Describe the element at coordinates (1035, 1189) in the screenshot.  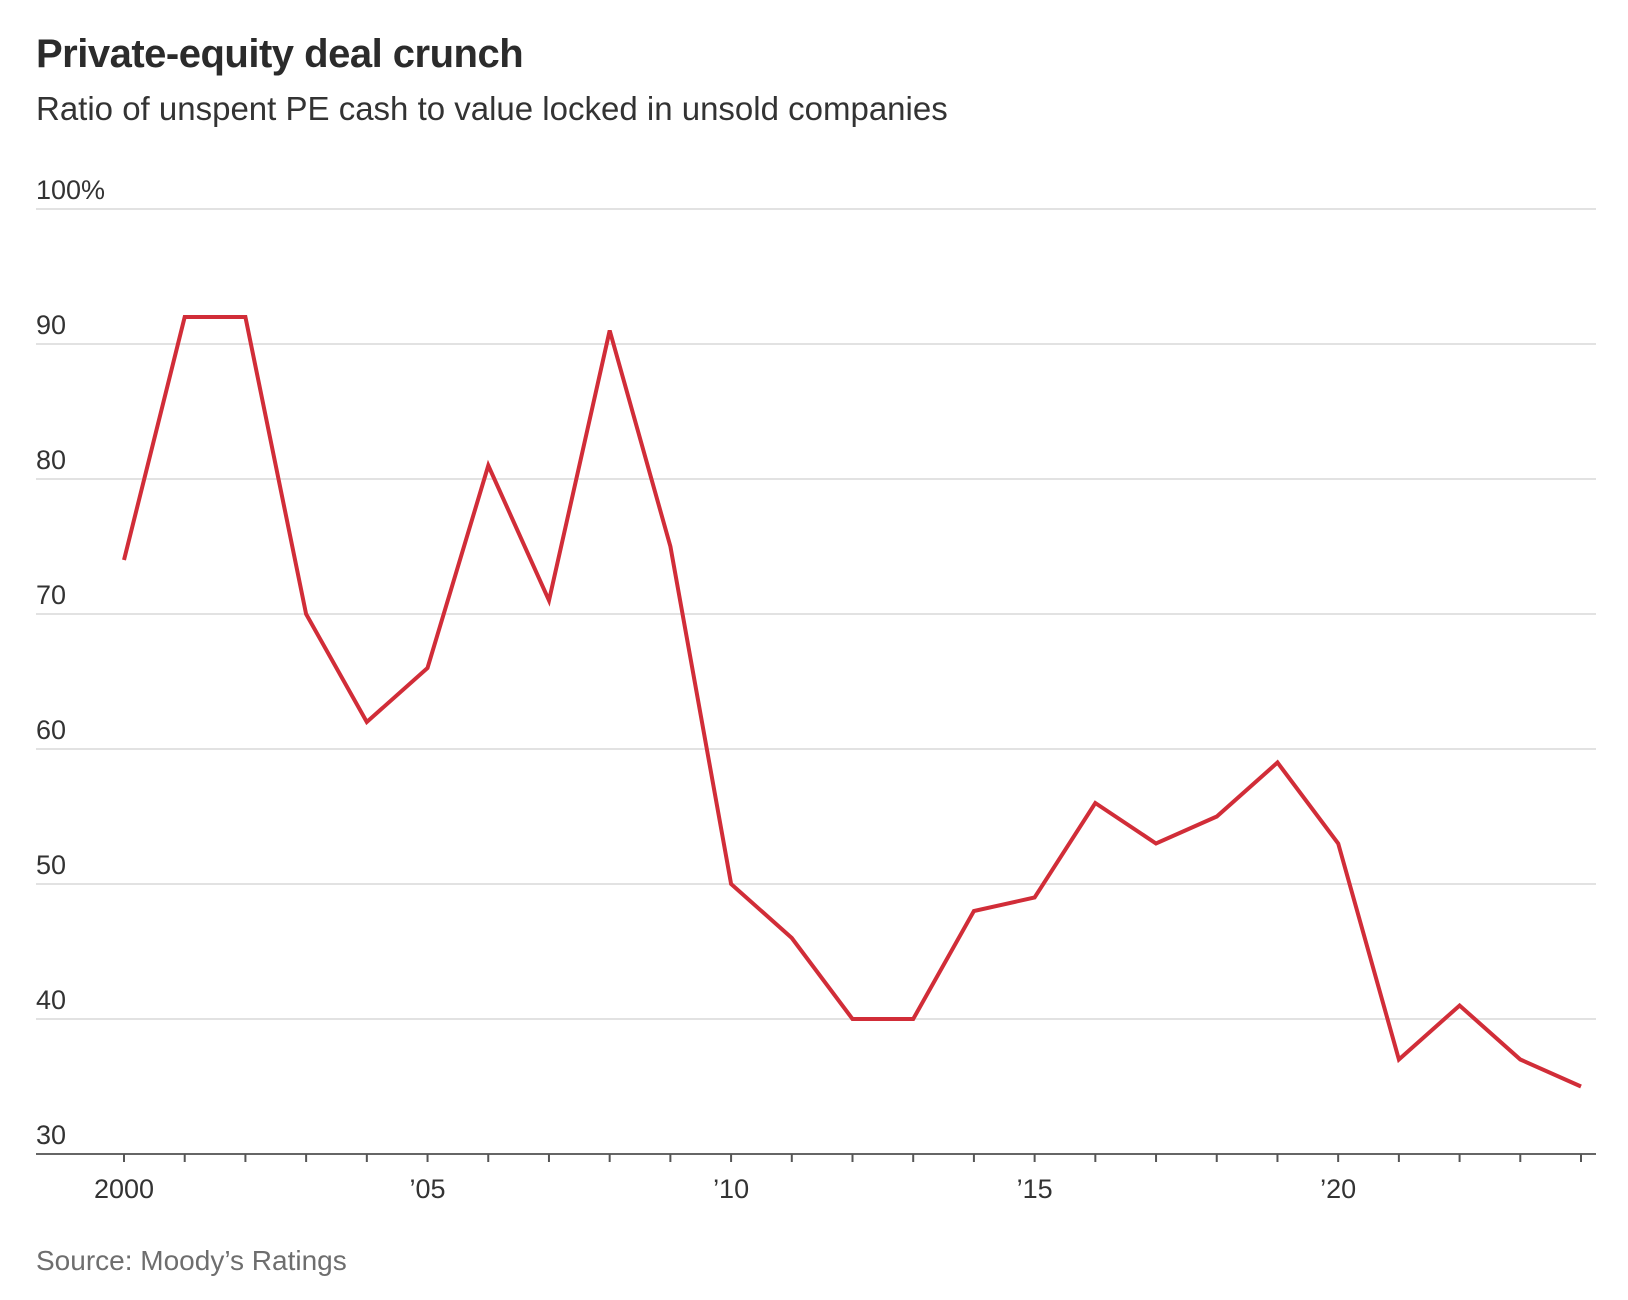
I see `x-tick-label: ’15` at that location.